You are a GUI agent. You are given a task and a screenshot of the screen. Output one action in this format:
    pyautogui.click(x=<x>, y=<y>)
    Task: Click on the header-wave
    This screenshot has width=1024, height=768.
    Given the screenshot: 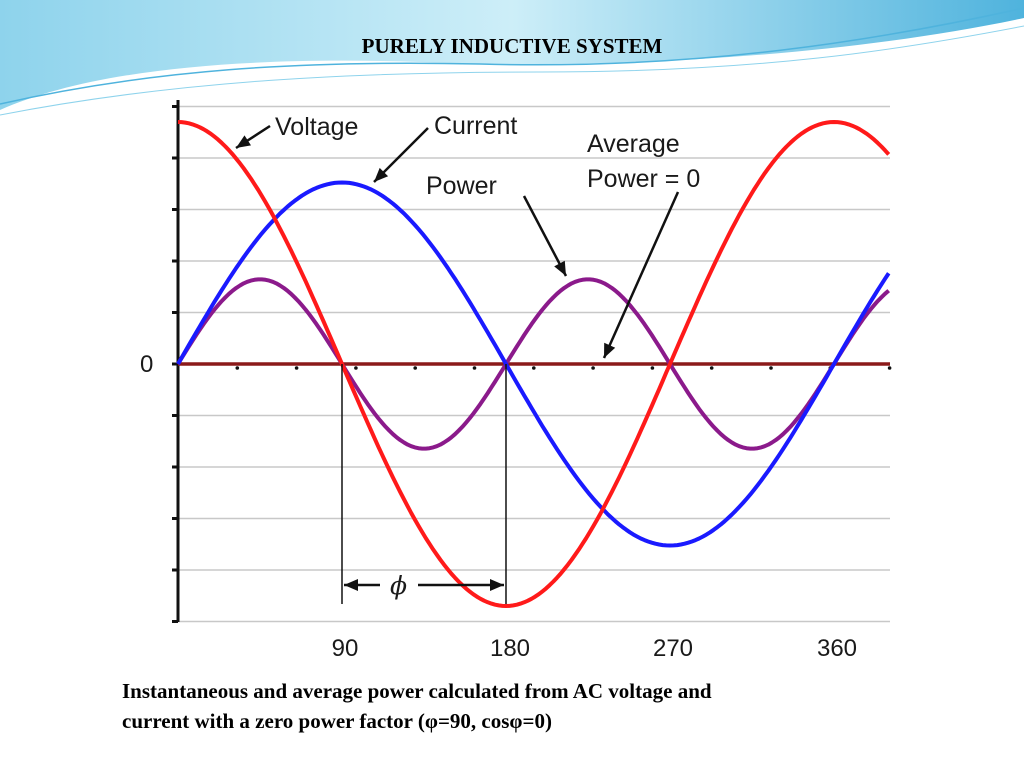 What is the action you would take?
    pyautogui.click(x=512, y=55)
    